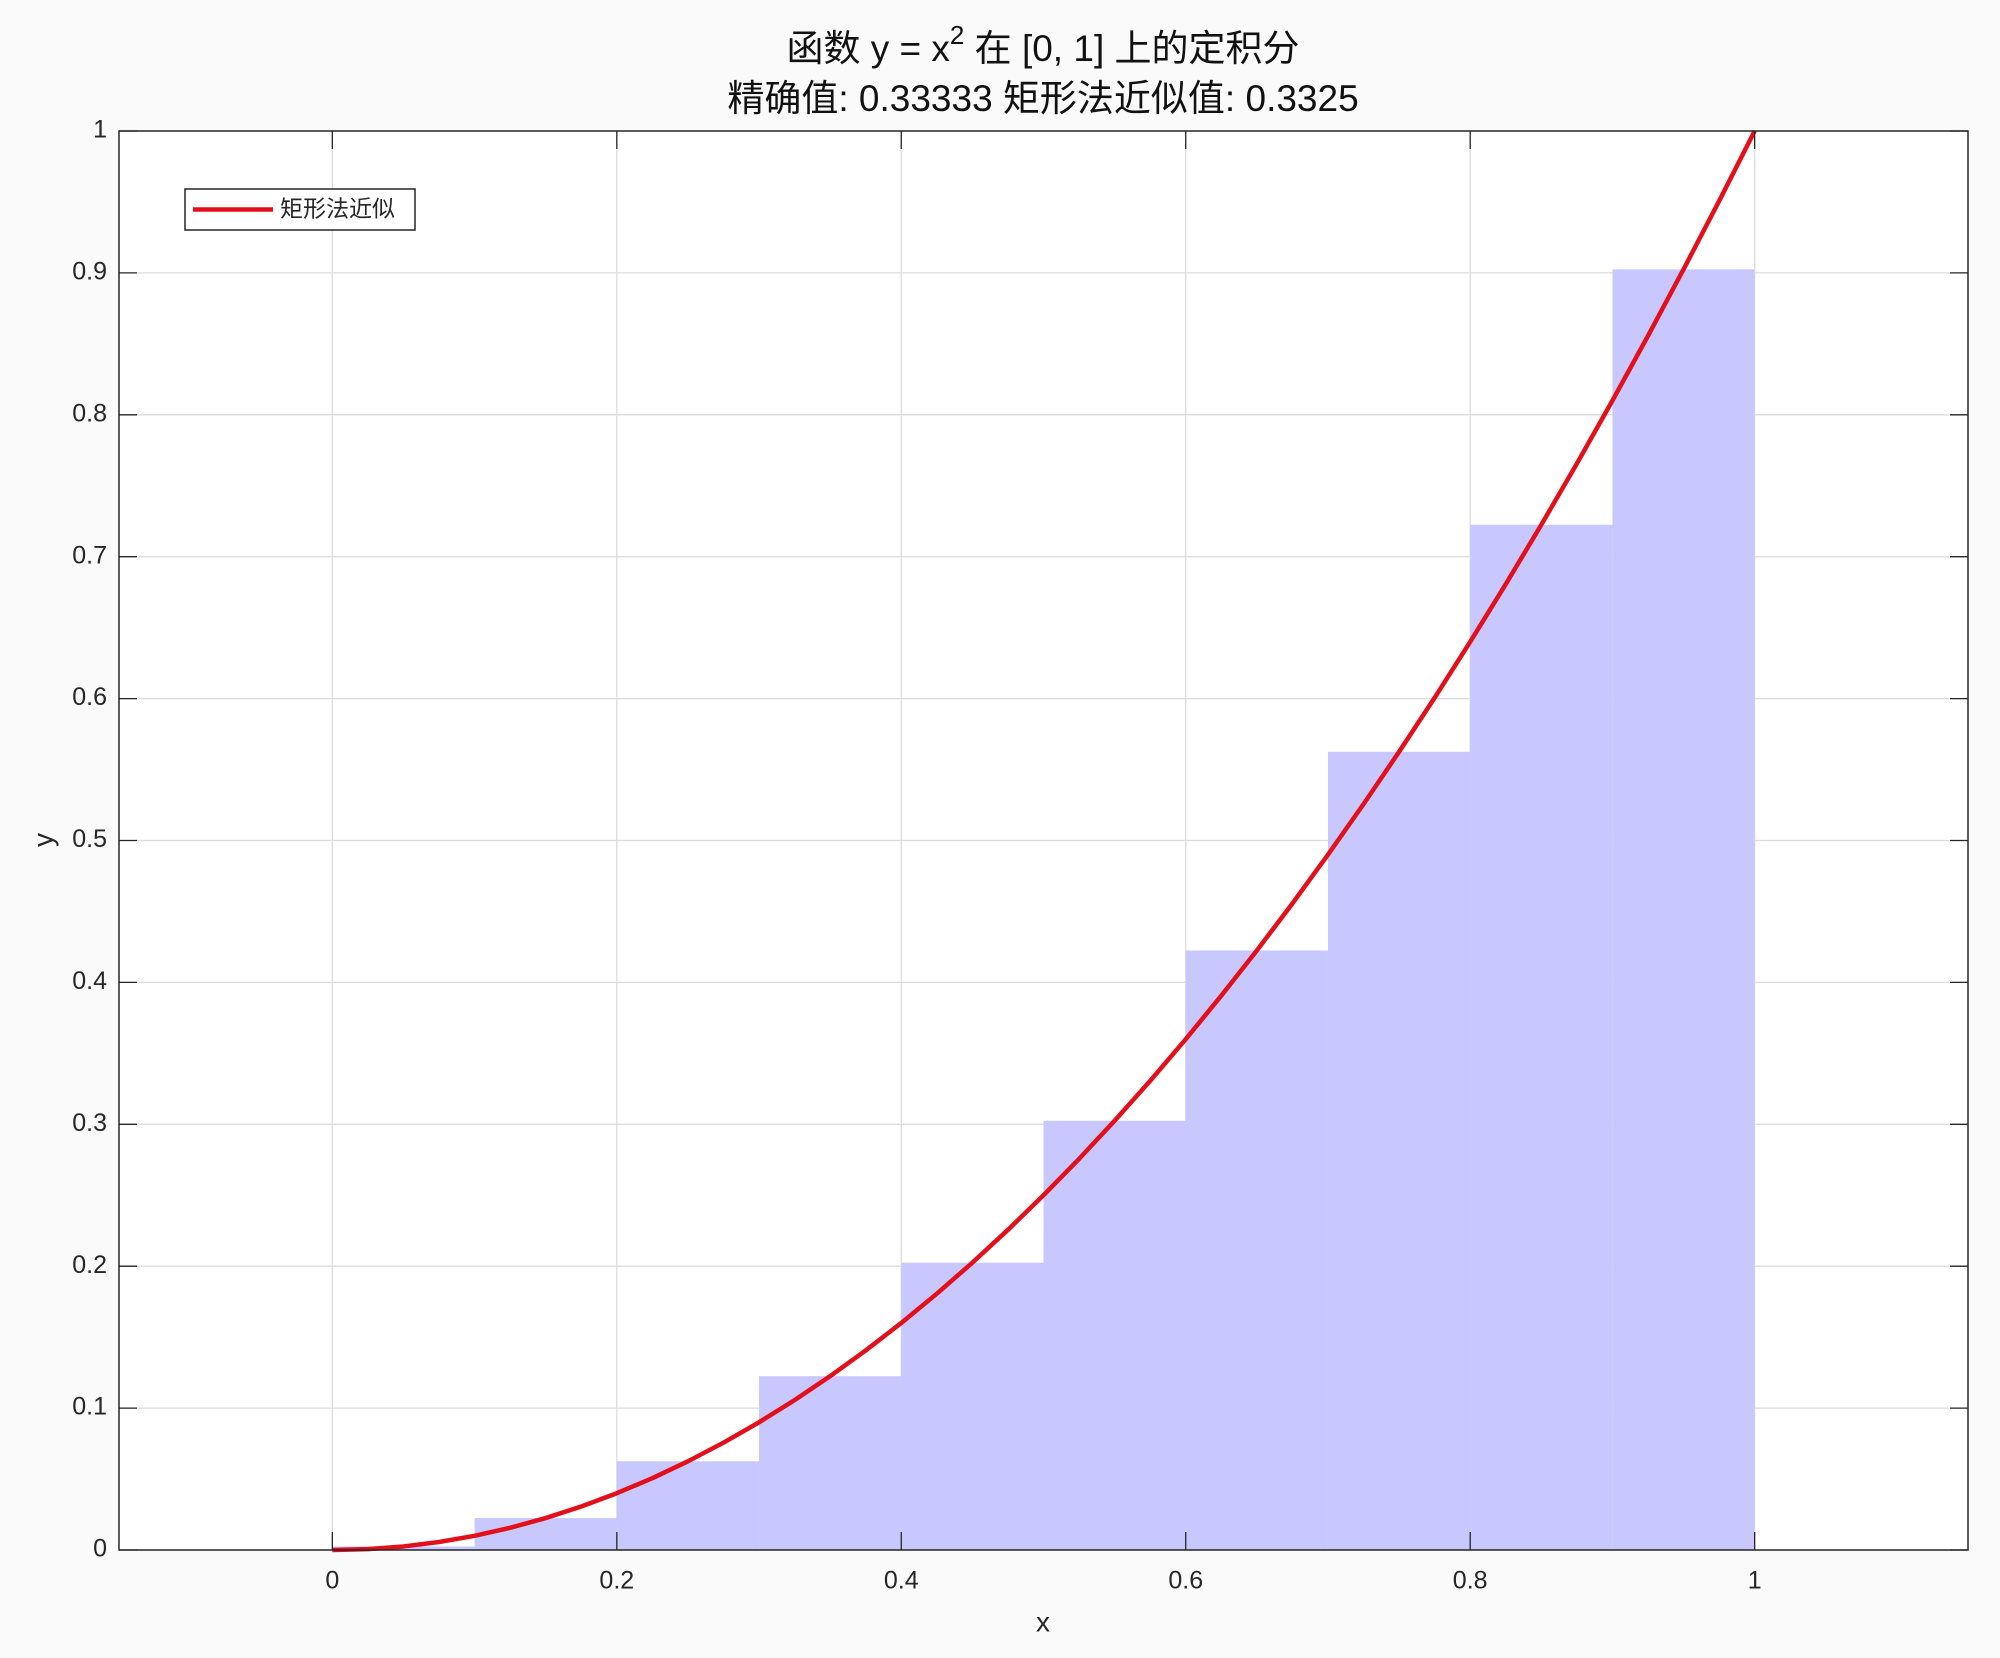 The image size is (2000, 1658). I want to click on y-tick-label: 0.1, so click(89, 1407).